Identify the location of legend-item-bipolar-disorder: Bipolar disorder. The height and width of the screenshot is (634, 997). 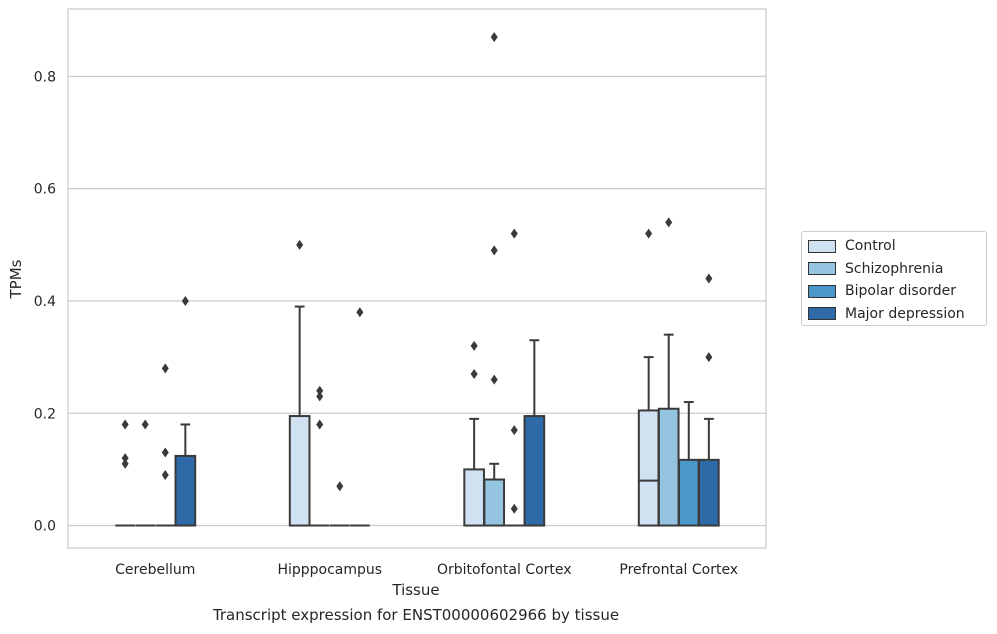
(894, 291).